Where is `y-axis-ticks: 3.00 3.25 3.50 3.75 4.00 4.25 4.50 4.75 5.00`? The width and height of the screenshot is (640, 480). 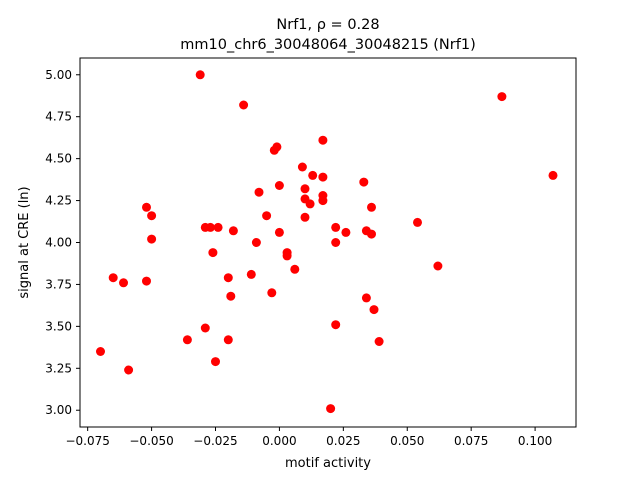 y-axis-ticks: 3.00 3.25 3.50 3.75 4.00 4.25 4.50 4.75 5.00 is located at coordinates (62, 242).